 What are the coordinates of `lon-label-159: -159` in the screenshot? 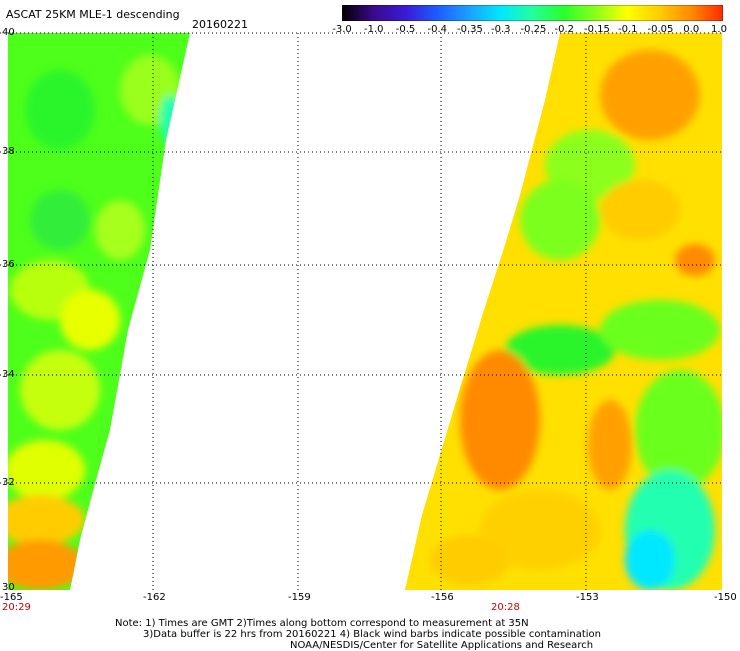 It's located at (299, 597).